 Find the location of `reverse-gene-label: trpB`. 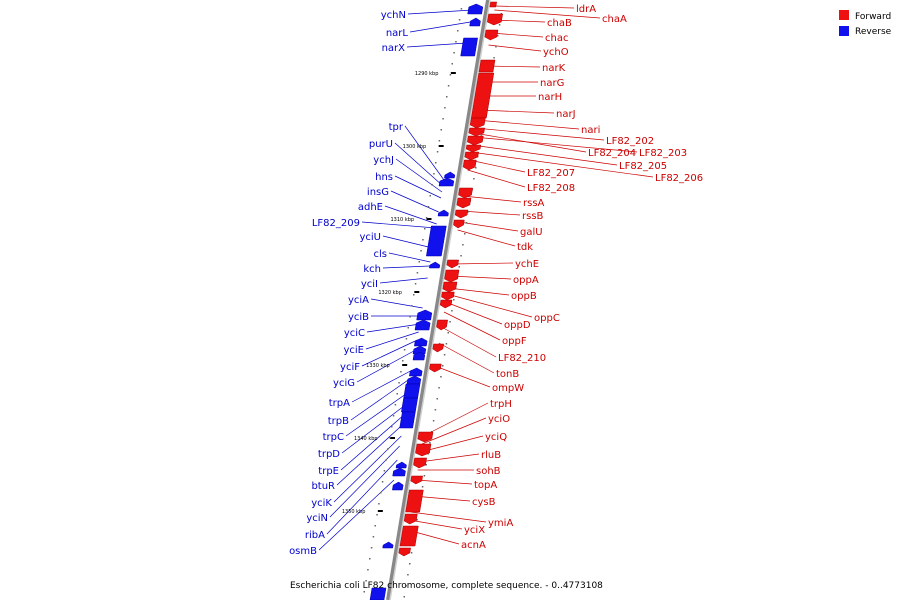

reverse-gene-label: trpB is located at coordinates (338, 421).